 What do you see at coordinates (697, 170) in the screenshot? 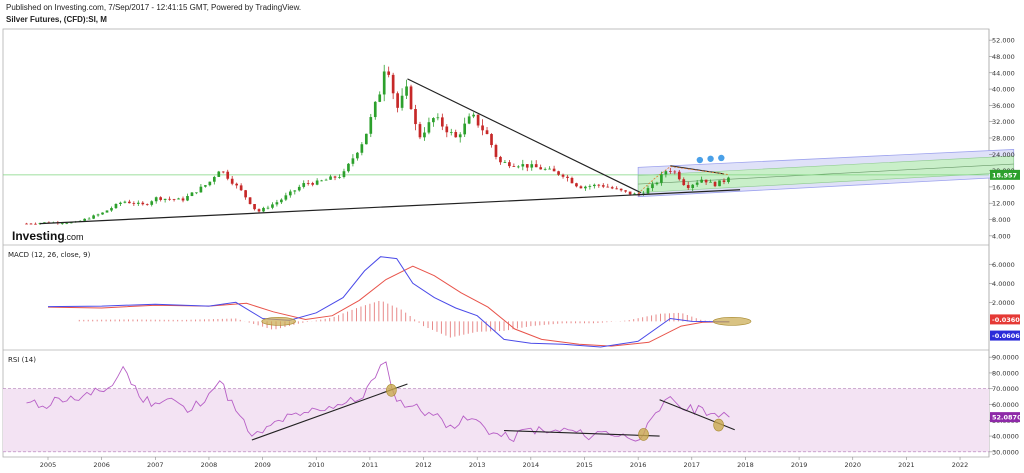
I see `short-trendline` at bounding box center [697, 170].